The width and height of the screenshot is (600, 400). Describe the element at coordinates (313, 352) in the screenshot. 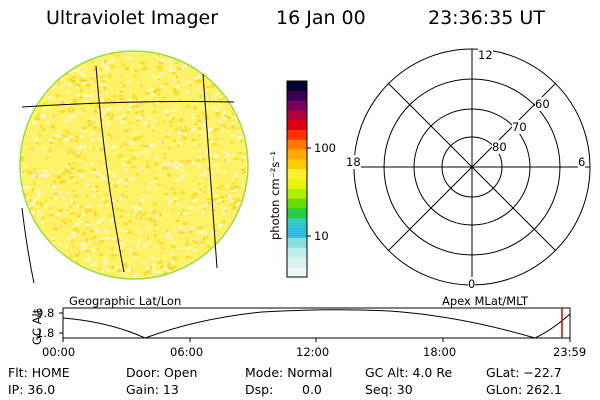

I see `altitude-xtick-1200: 12:00` at that location.